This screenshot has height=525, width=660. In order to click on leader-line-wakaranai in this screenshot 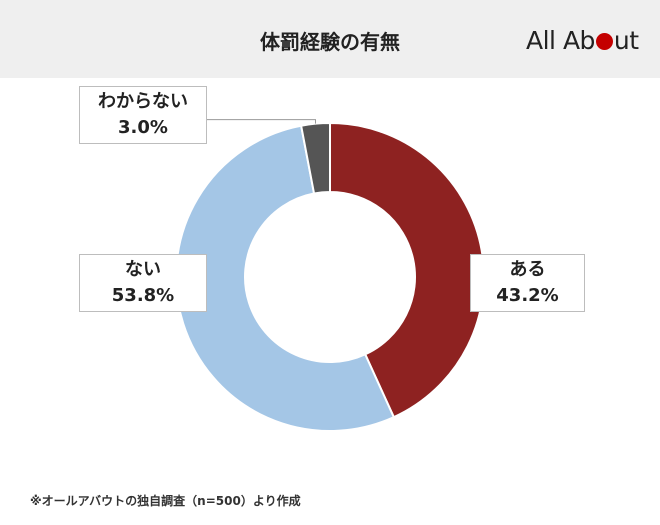, I will do `click(261, 121)`.